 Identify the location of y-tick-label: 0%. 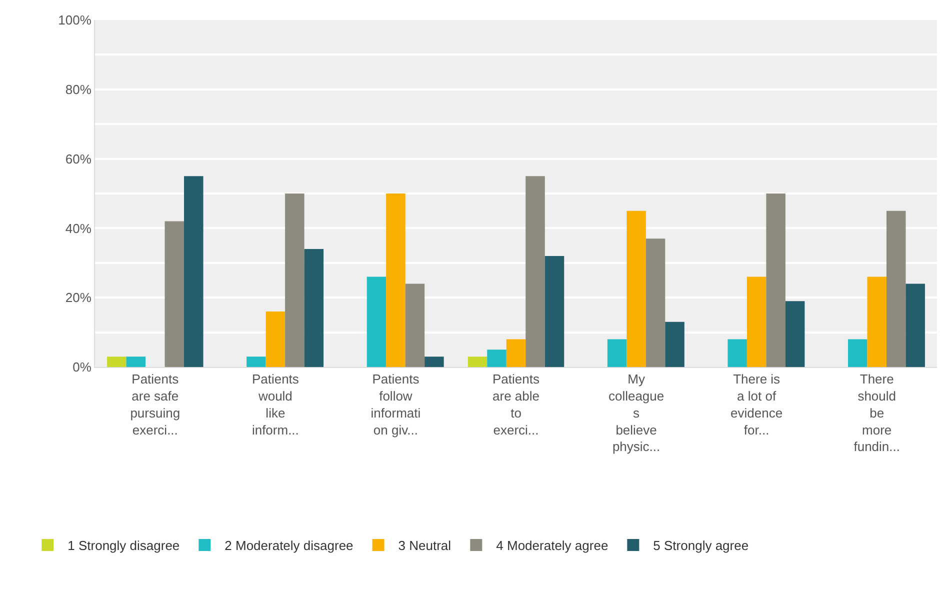
(82, 367).